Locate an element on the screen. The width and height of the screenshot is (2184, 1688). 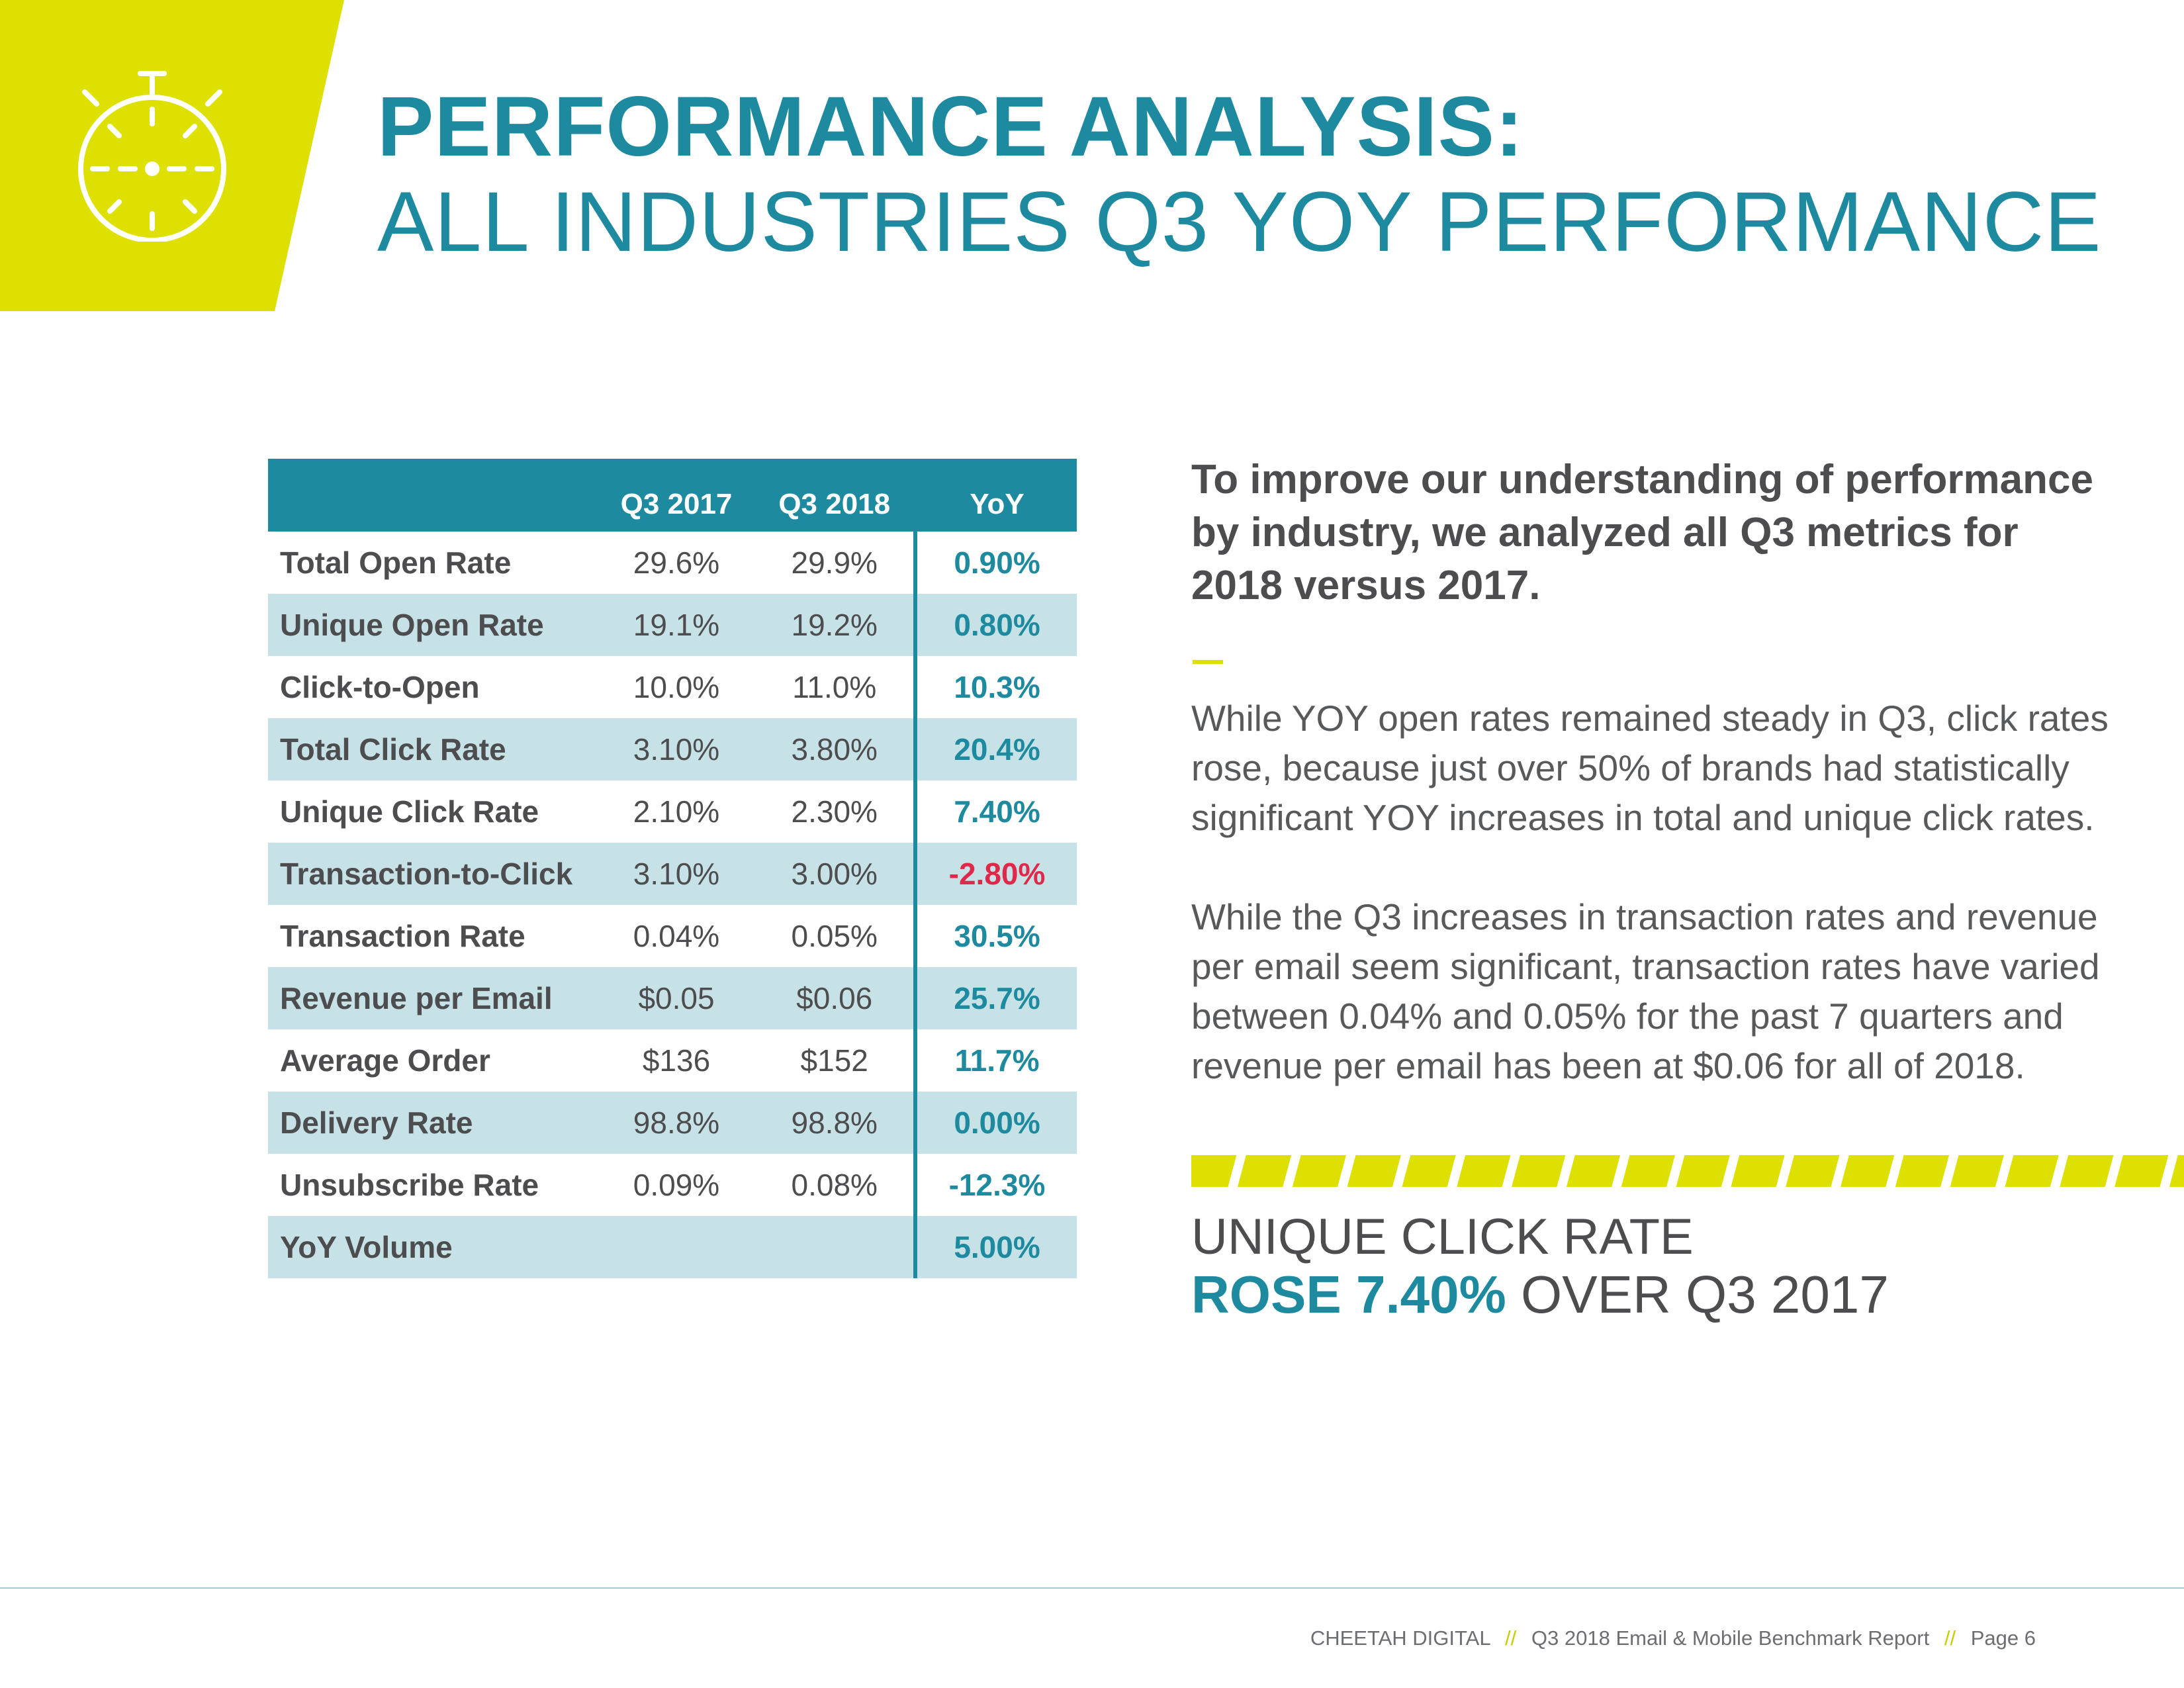
cell-q3-2017: 29.6% is located at coordinates (676, 562).